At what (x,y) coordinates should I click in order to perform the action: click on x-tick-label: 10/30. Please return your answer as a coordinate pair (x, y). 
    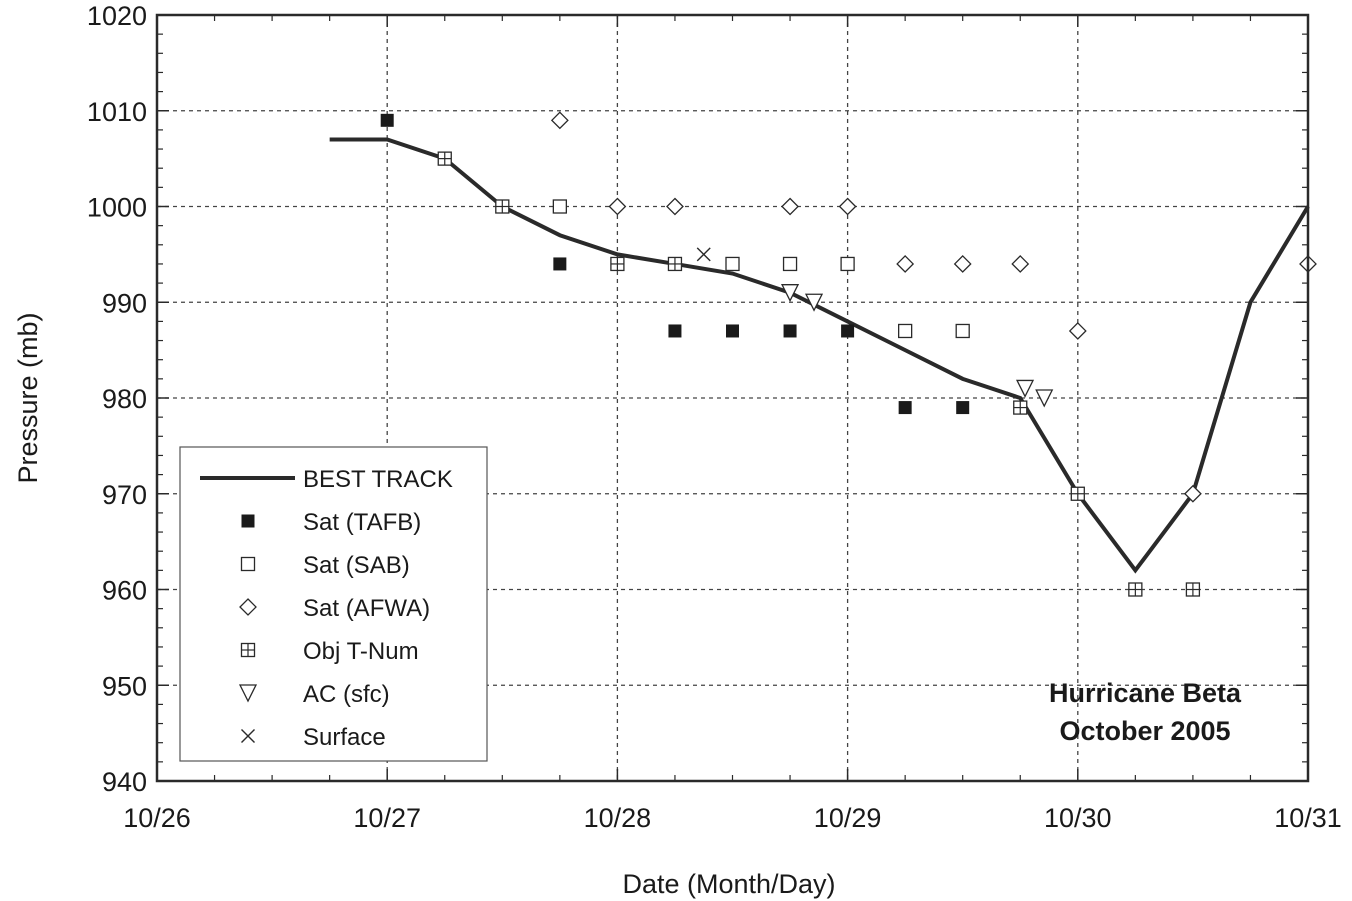
    Looking at the image, I should click on (1078, 818).